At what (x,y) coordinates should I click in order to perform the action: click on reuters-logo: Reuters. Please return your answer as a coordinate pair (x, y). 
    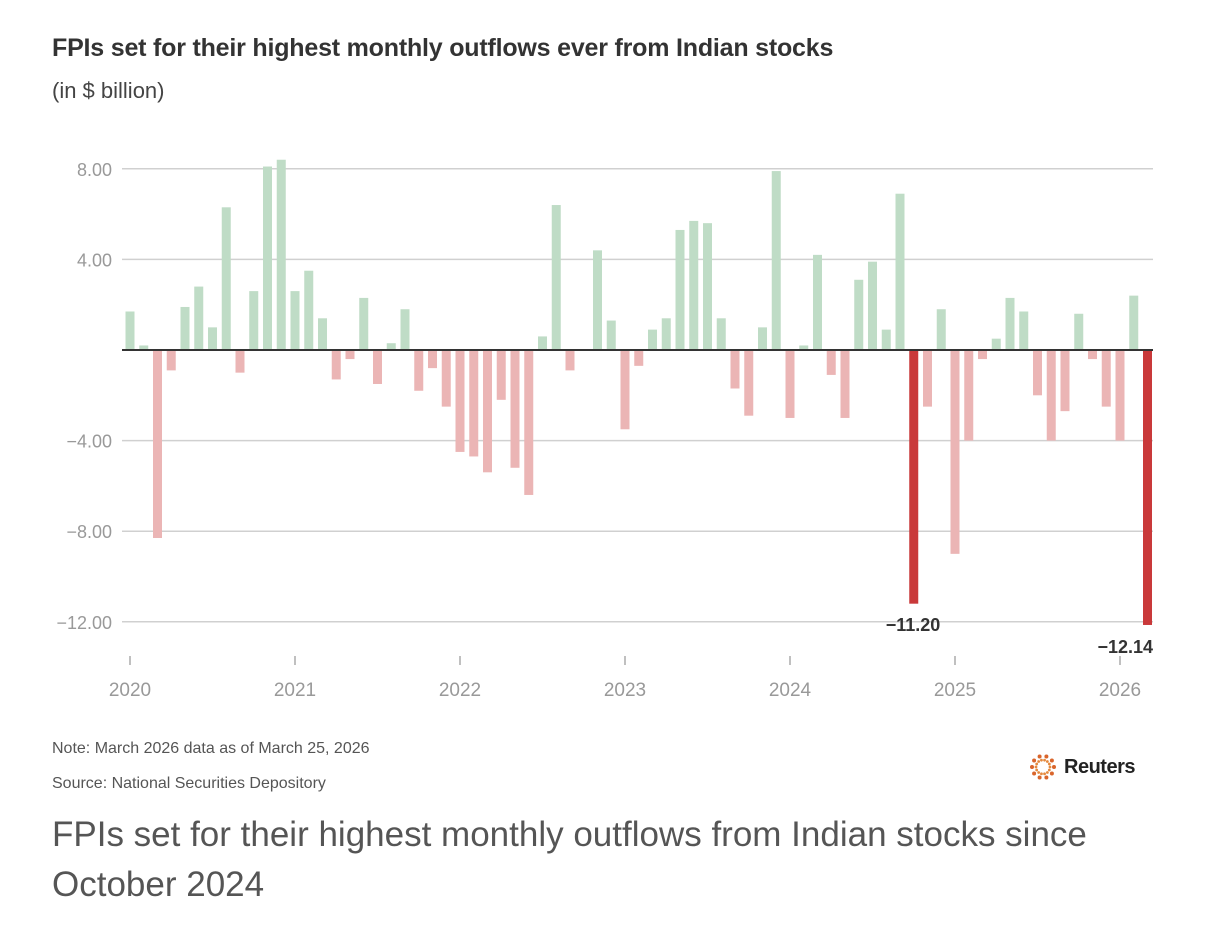
    Looking at the image, I should click on (1081, 767).